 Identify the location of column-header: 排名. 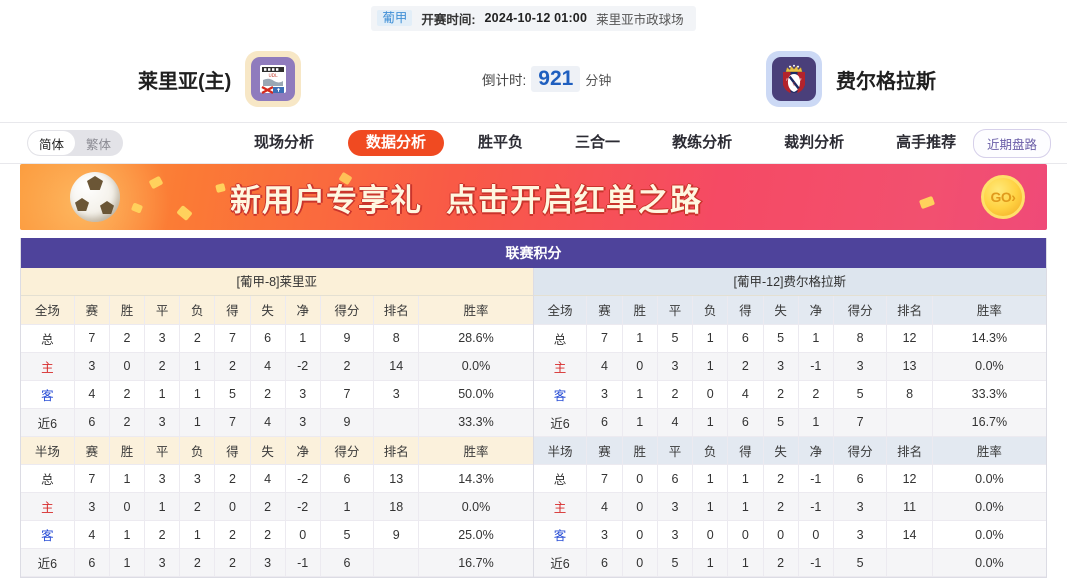
(909, 450).